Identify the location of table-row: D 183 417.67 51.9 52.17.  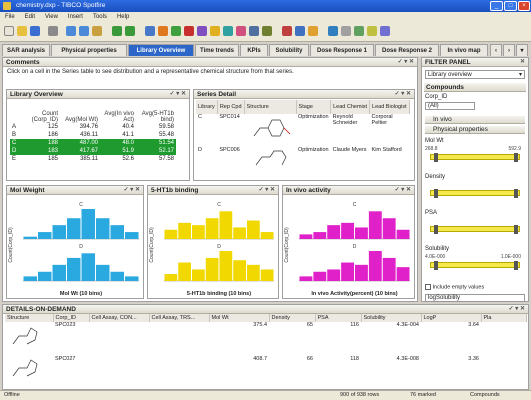
(93, 151).